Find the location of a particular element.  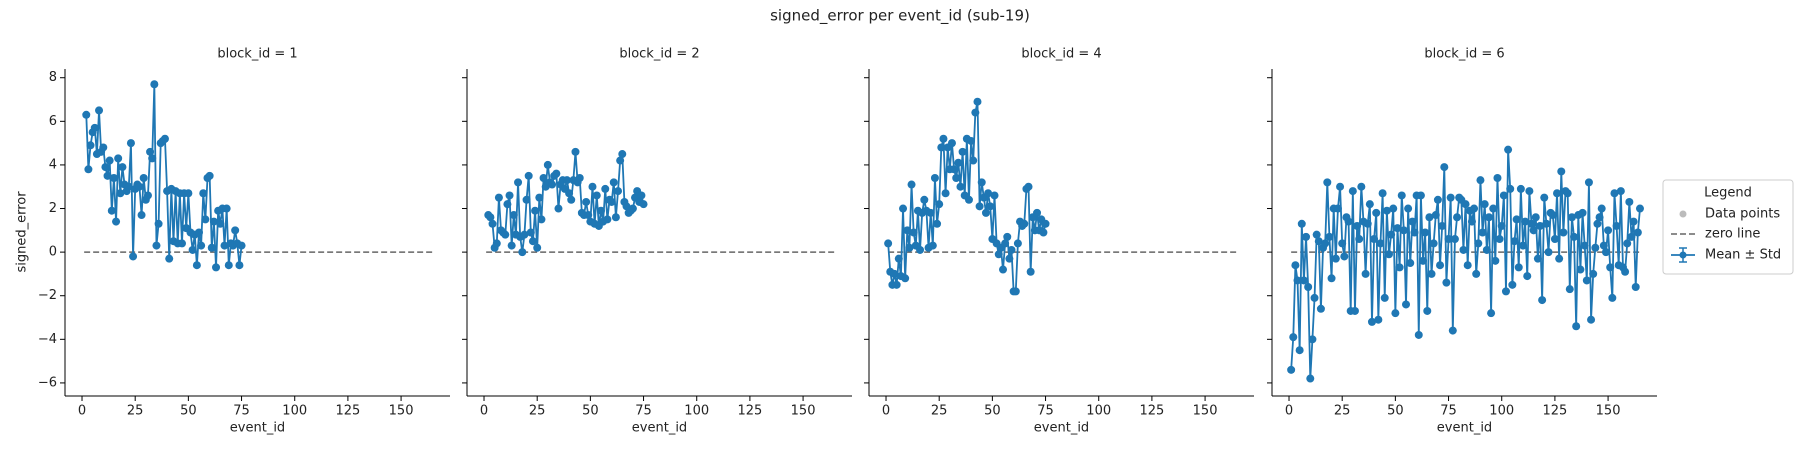

legend-swatch is located at coordinates (1683, 255).